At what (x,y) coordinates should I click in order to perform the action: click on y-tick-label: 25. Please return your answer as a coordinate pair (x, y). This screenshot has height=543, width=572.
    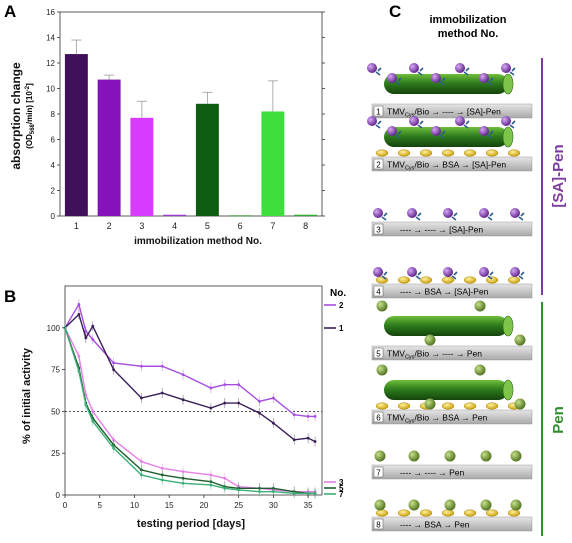
    Looking at the image, I should click on (55, 453).